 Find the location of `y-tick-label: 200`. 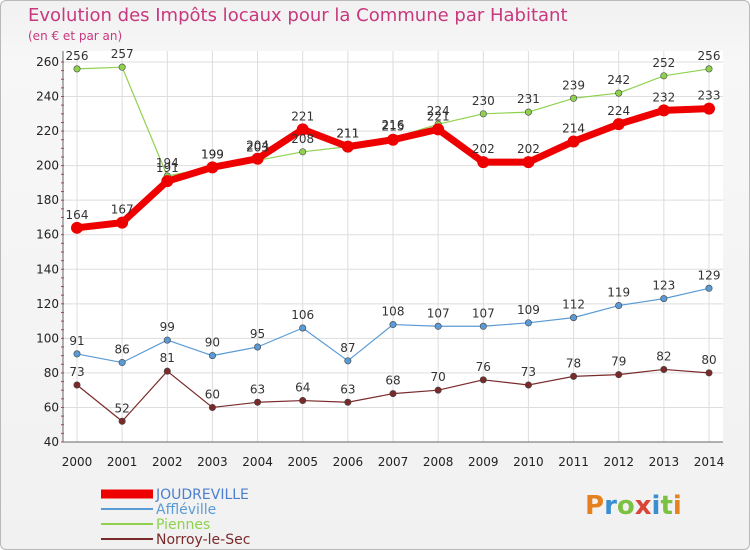

y-tick-label: 200 is located at coordinates (47, 166).